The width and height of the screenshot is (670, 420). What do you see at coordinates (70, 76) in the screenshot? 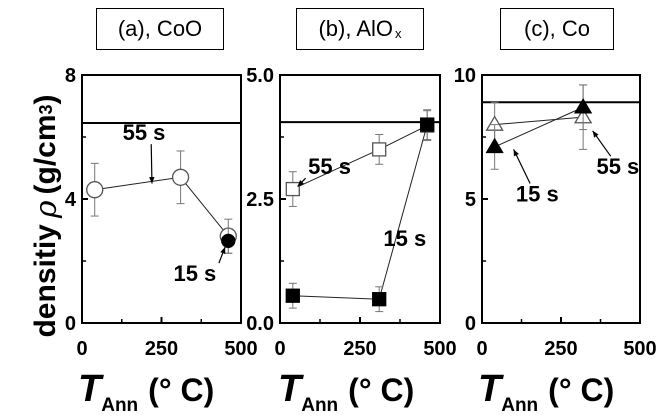
I see `y-tick-label-a-2: 8` at bounding box center [70, 76].